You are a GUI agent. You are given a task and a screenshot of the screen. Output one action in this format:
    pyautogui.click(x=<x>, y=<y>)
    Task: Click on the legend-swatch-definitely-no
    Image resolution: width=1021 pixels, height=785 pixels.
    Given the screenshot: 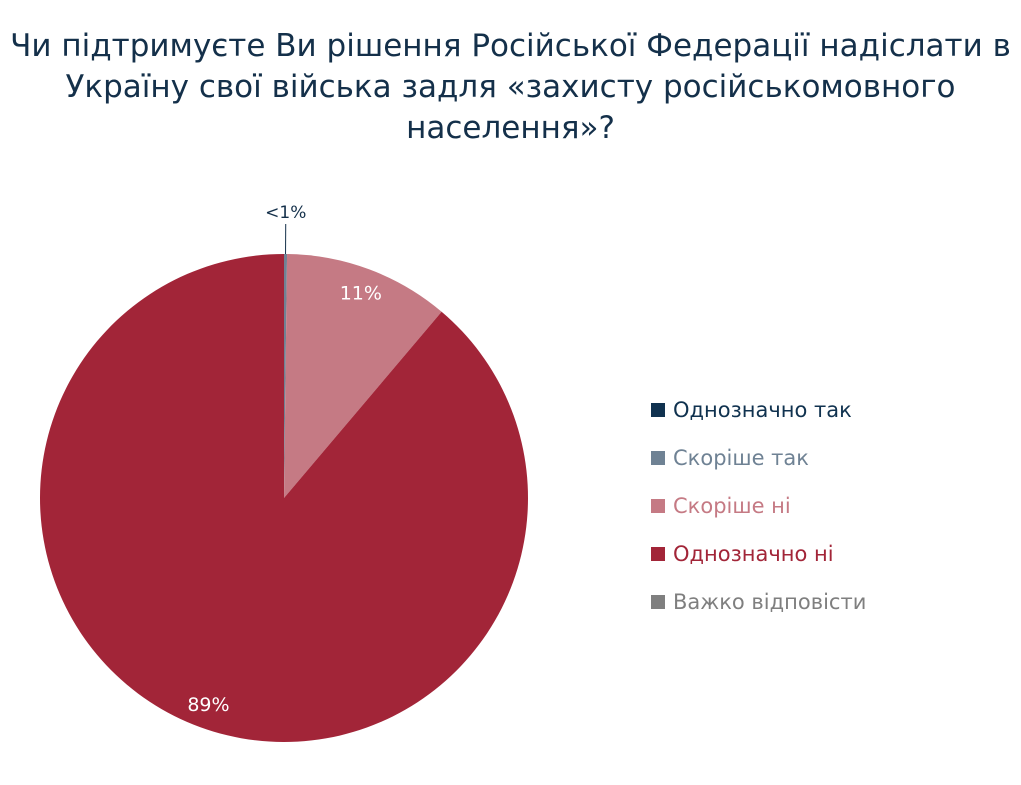 What is the action you would take?
    pyautogui.click(x=658, y=554)
    